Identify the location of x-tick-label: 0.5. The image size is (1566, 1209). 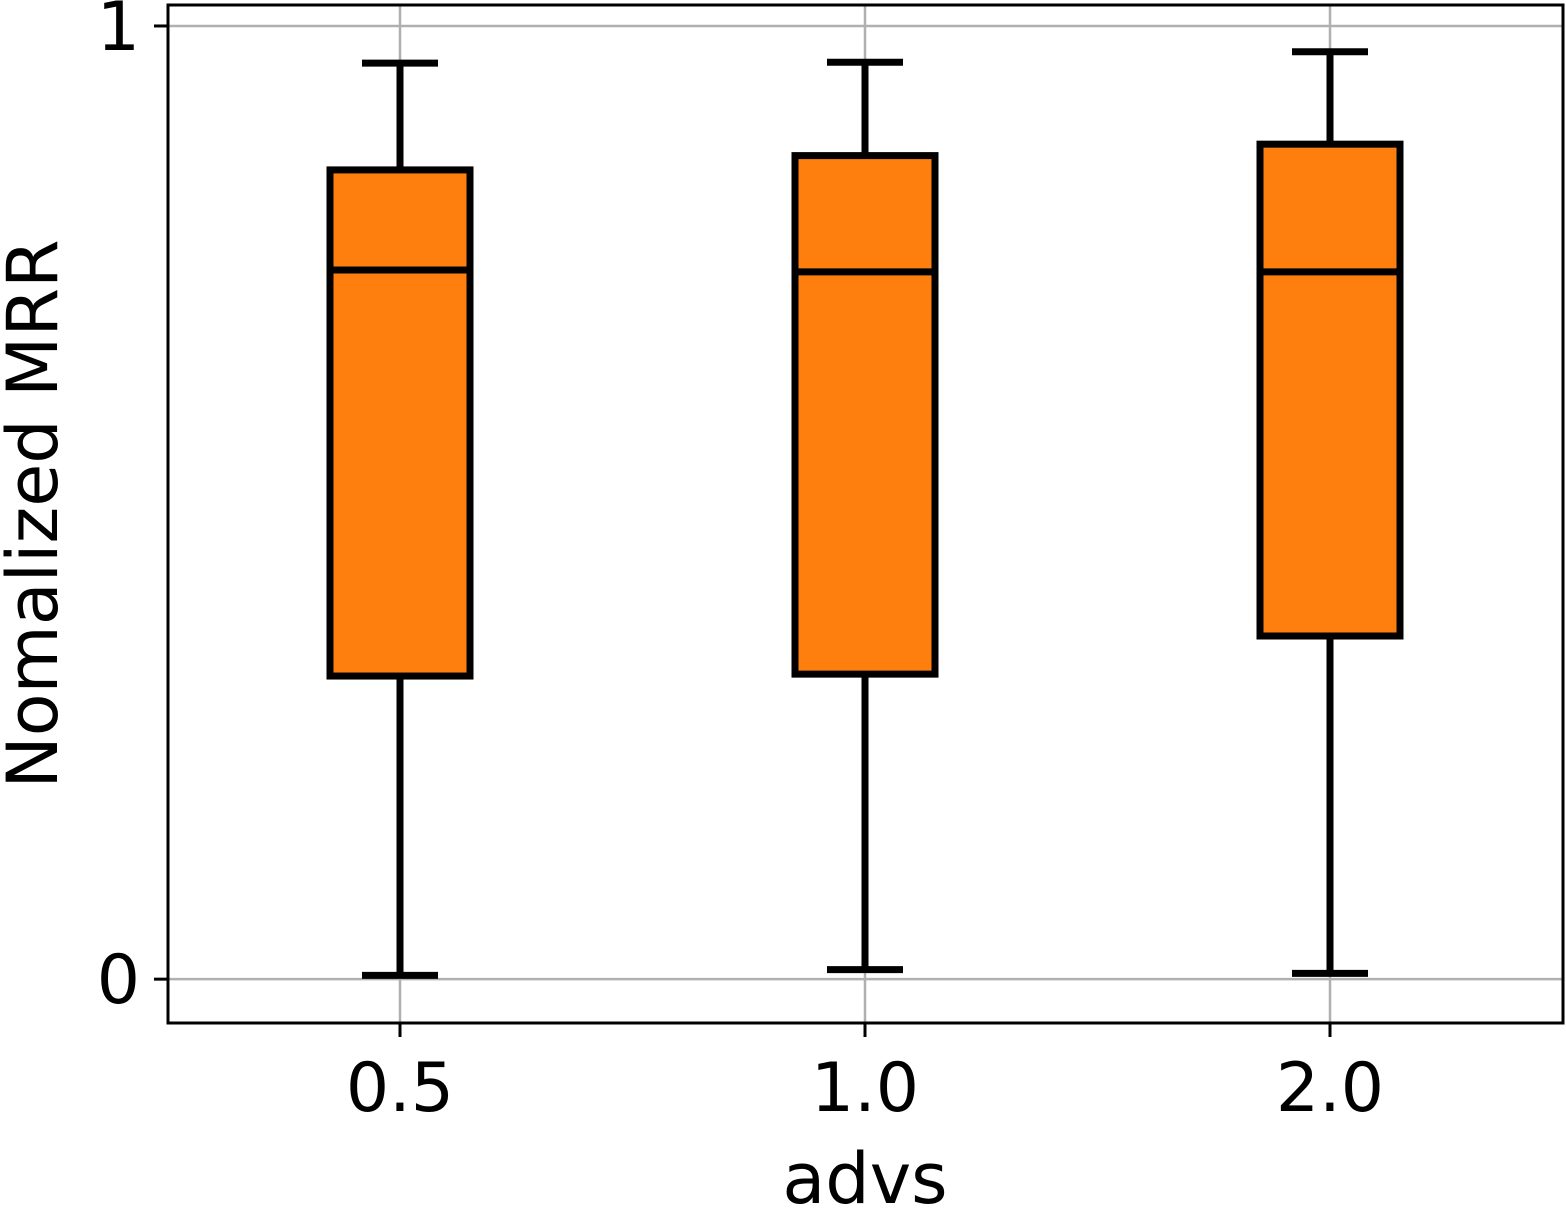
(400, 1088).